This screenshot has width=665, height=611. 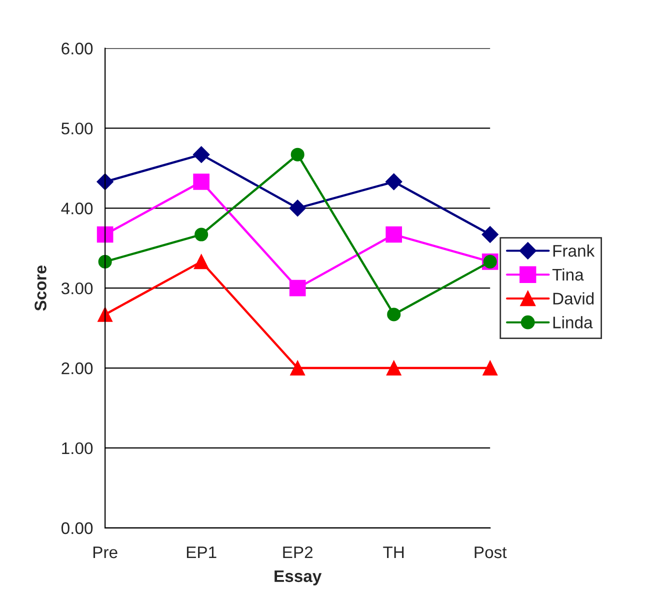 I want to click on y-tick-label: 1.00, so click(x=77, y=448).